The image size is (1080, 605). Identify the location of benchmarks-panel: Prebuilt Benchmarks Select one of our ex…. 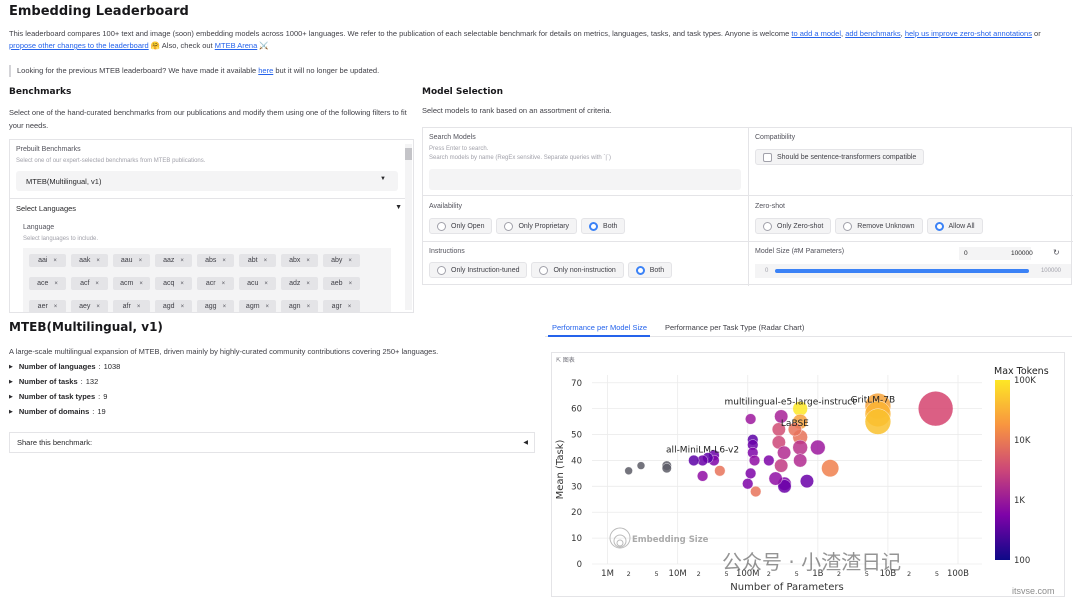
(211, 226).